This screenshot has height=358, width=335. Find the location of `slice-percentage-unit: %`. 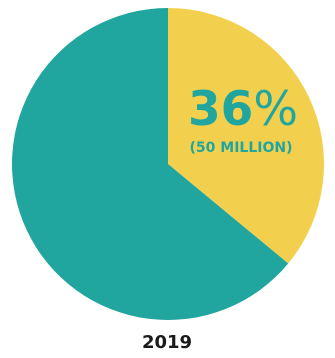

slice-percentage-unit: % is located at coordinates (275, 109).